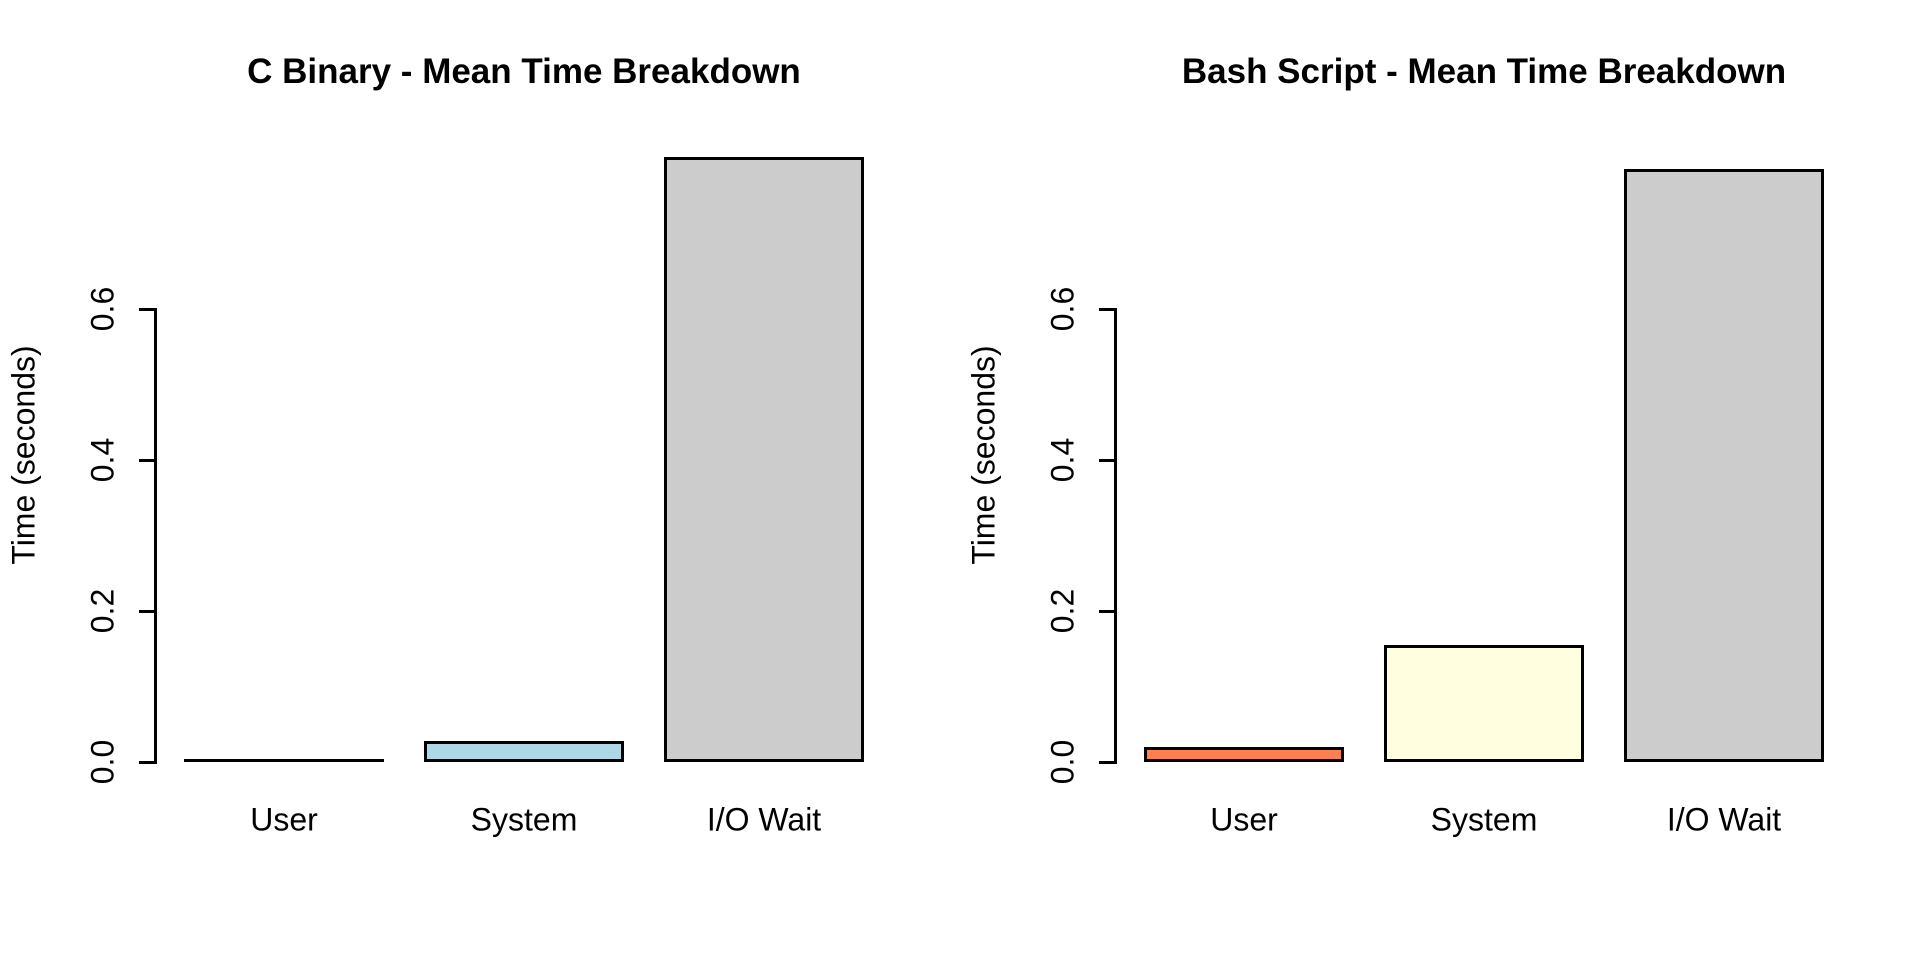  Describe the element at coordinates (1484, 71) in the screenshot. I see `chart-title: Bash Script - Mean Time Breakdown` at that location.